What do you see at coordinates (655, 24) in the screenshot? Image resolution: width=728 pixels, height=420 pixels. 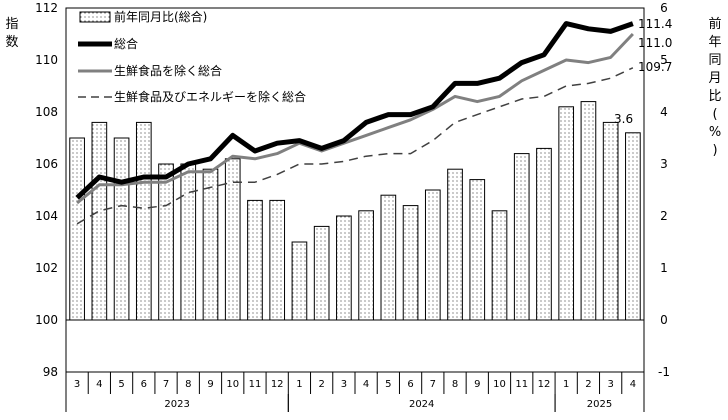 I see `end-label-total: 111.4` at bounding box center [655, 24].